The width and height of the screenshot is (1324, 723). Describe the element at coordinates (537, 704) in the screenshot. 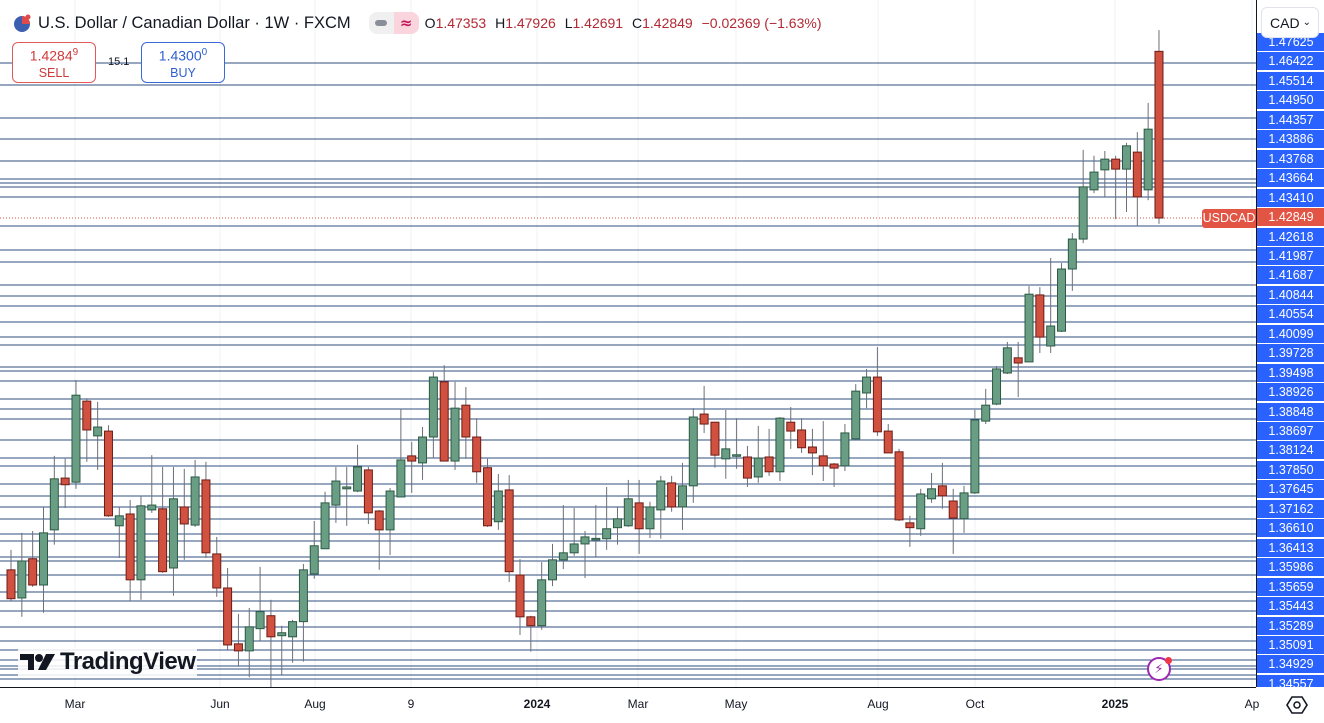

I see `time-tick-label: 2024` at that location.